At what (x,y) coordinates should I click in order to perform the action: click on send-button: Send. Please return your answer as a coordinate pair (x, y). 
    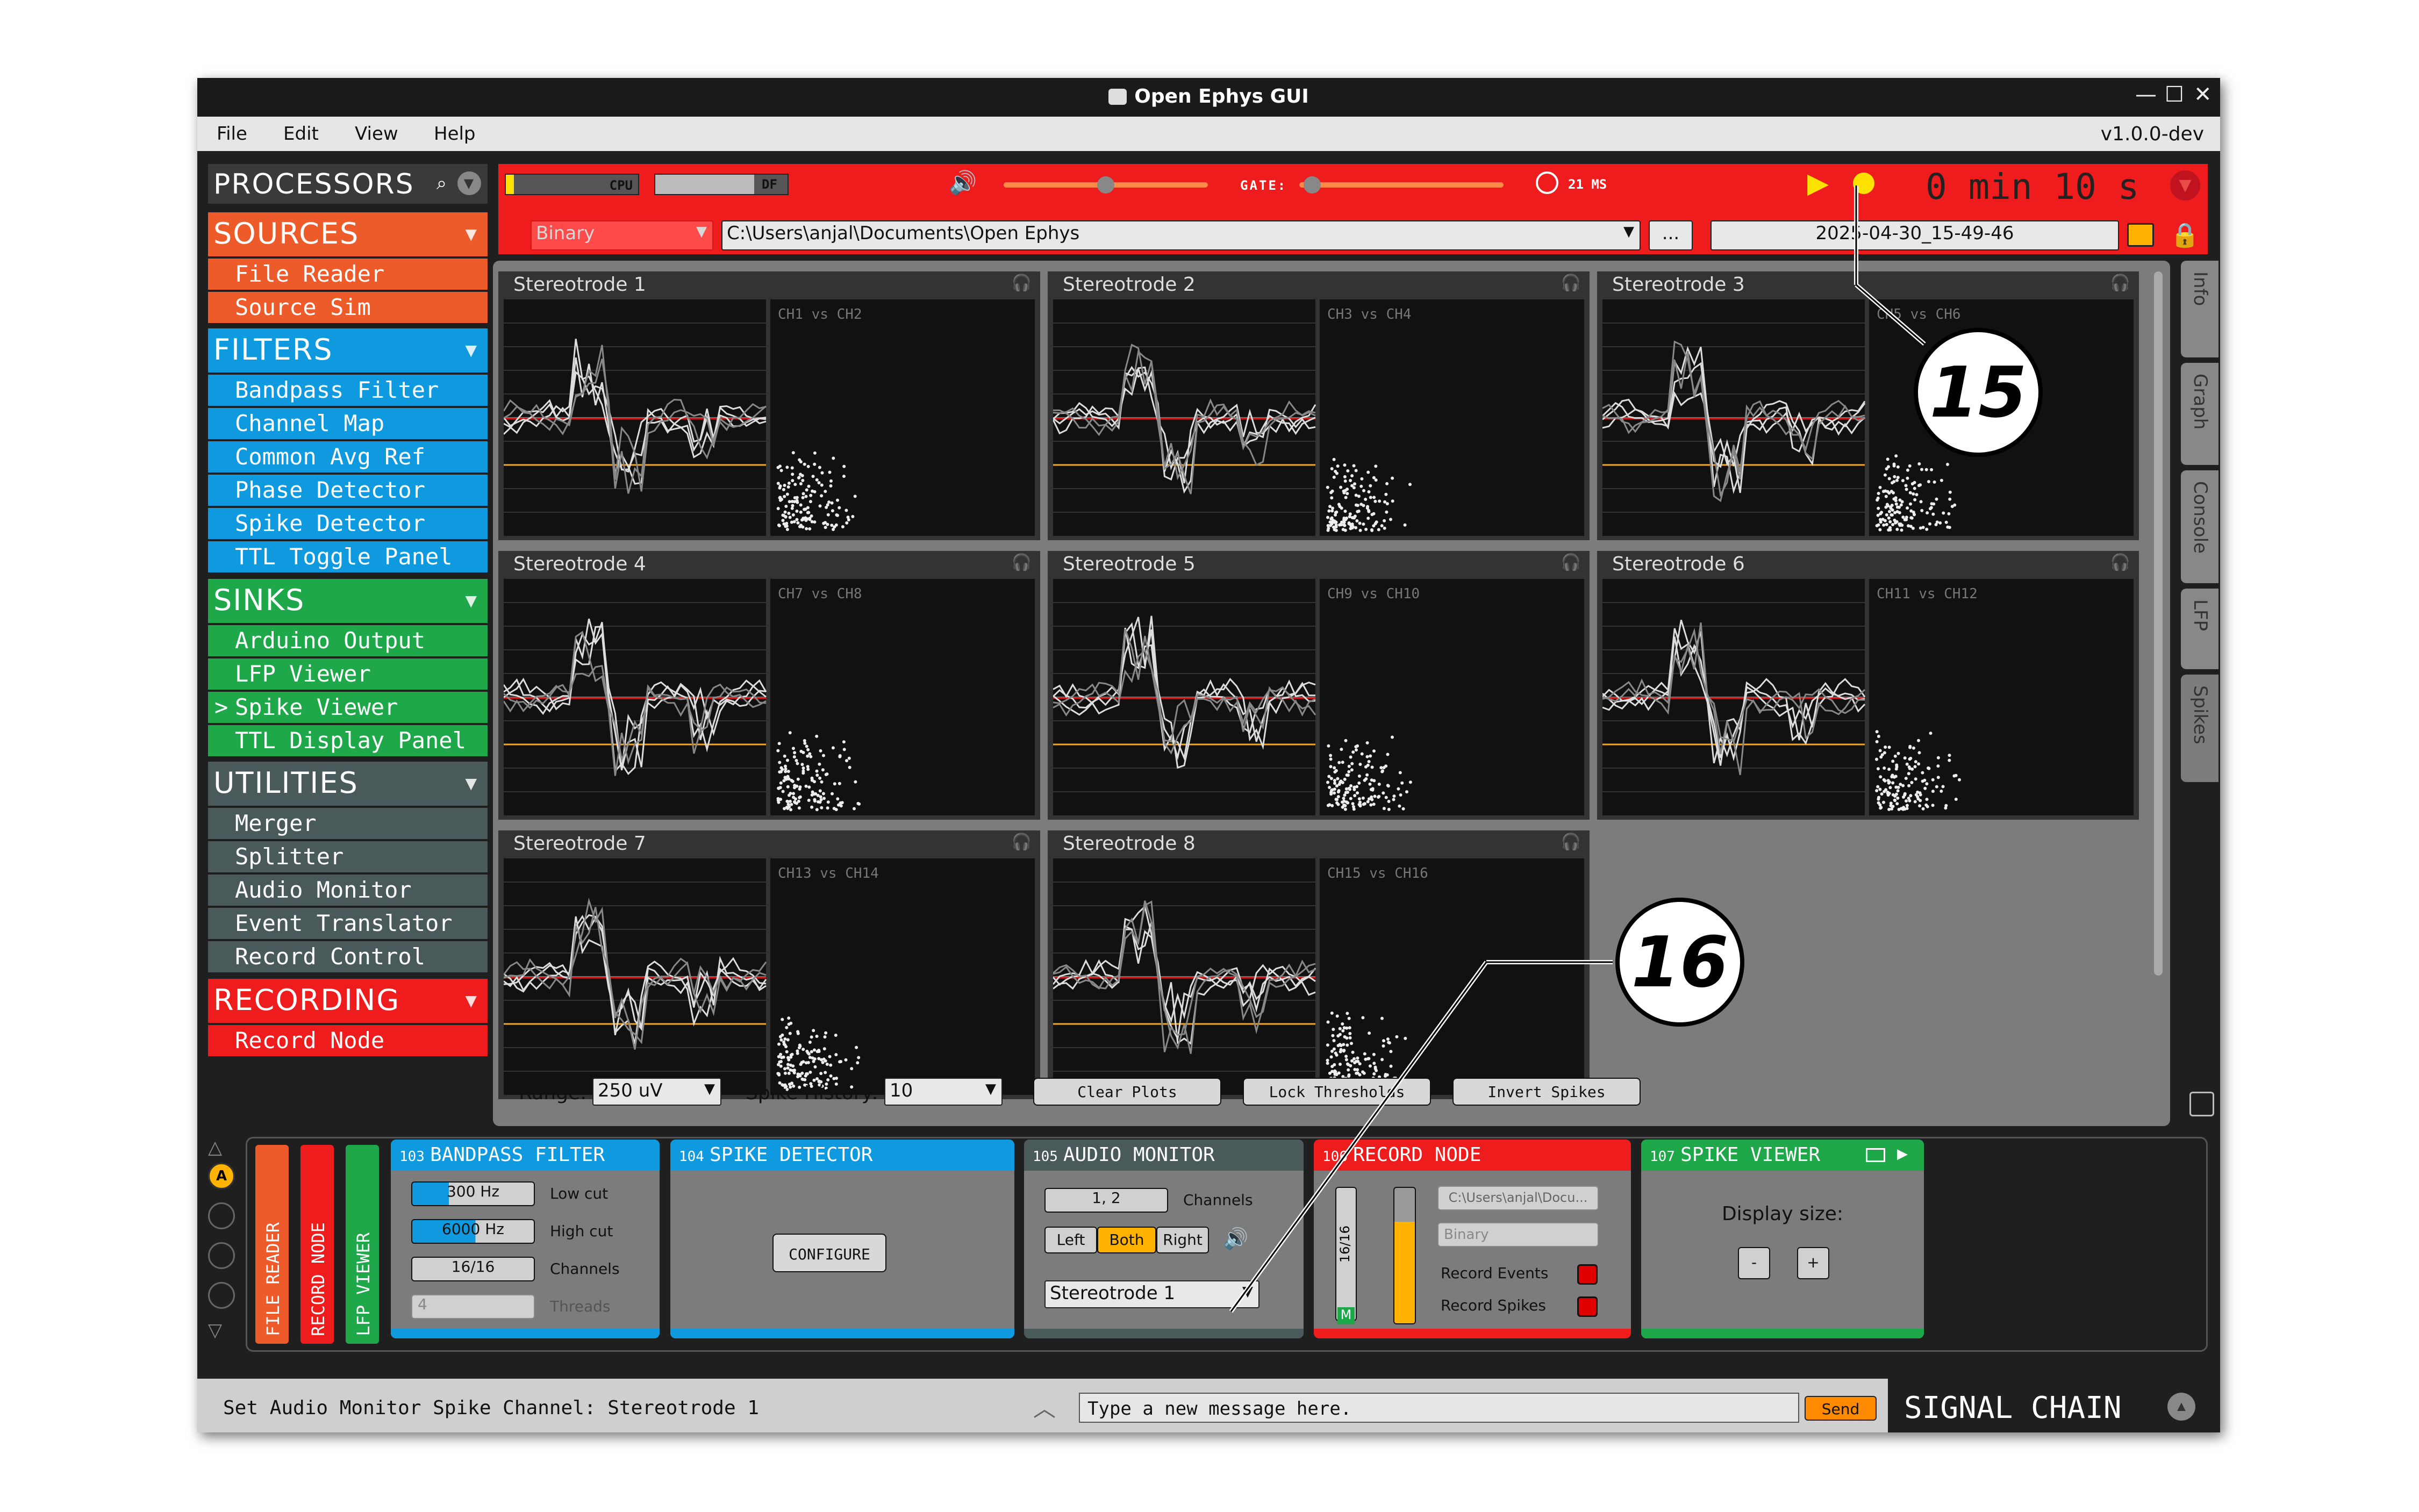
    Looking at the image, I should click on (1841, 1408).